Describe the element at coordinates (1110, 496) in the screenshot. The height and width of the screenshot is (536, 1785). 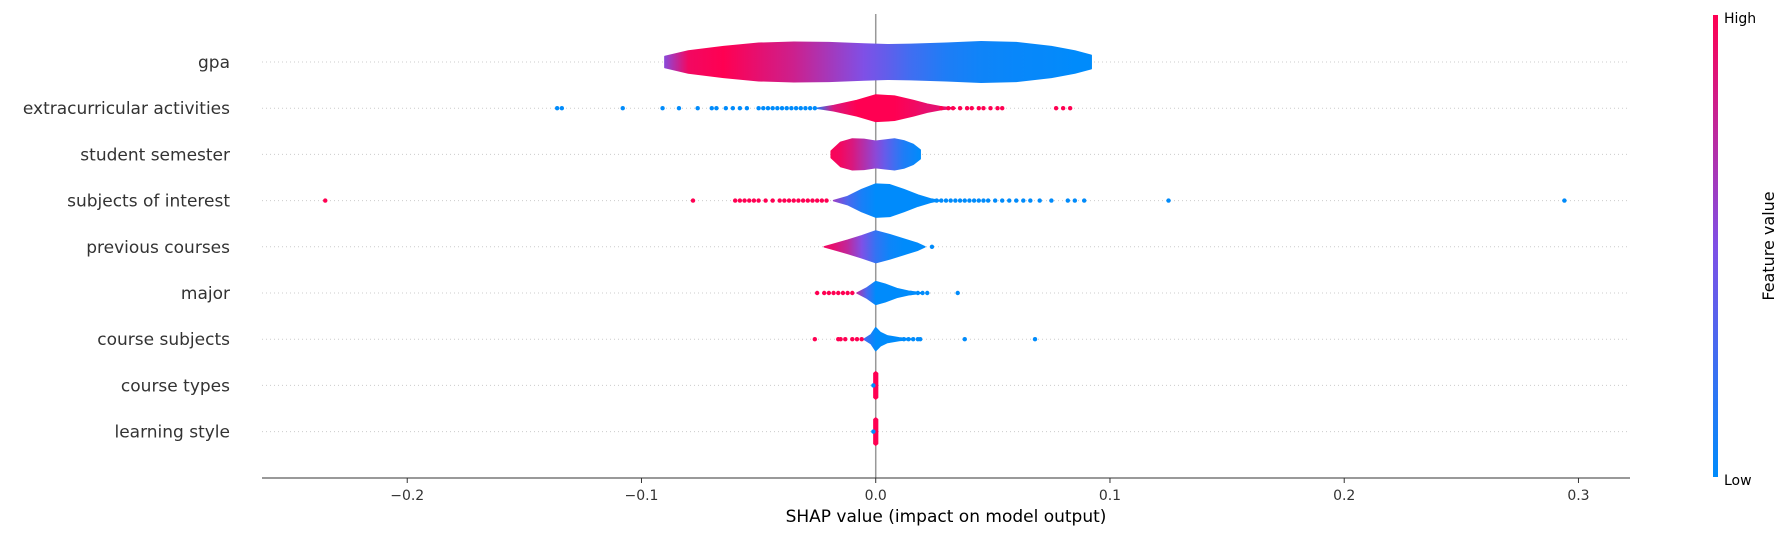
I see `x-tick-label: 0.1` at that location.